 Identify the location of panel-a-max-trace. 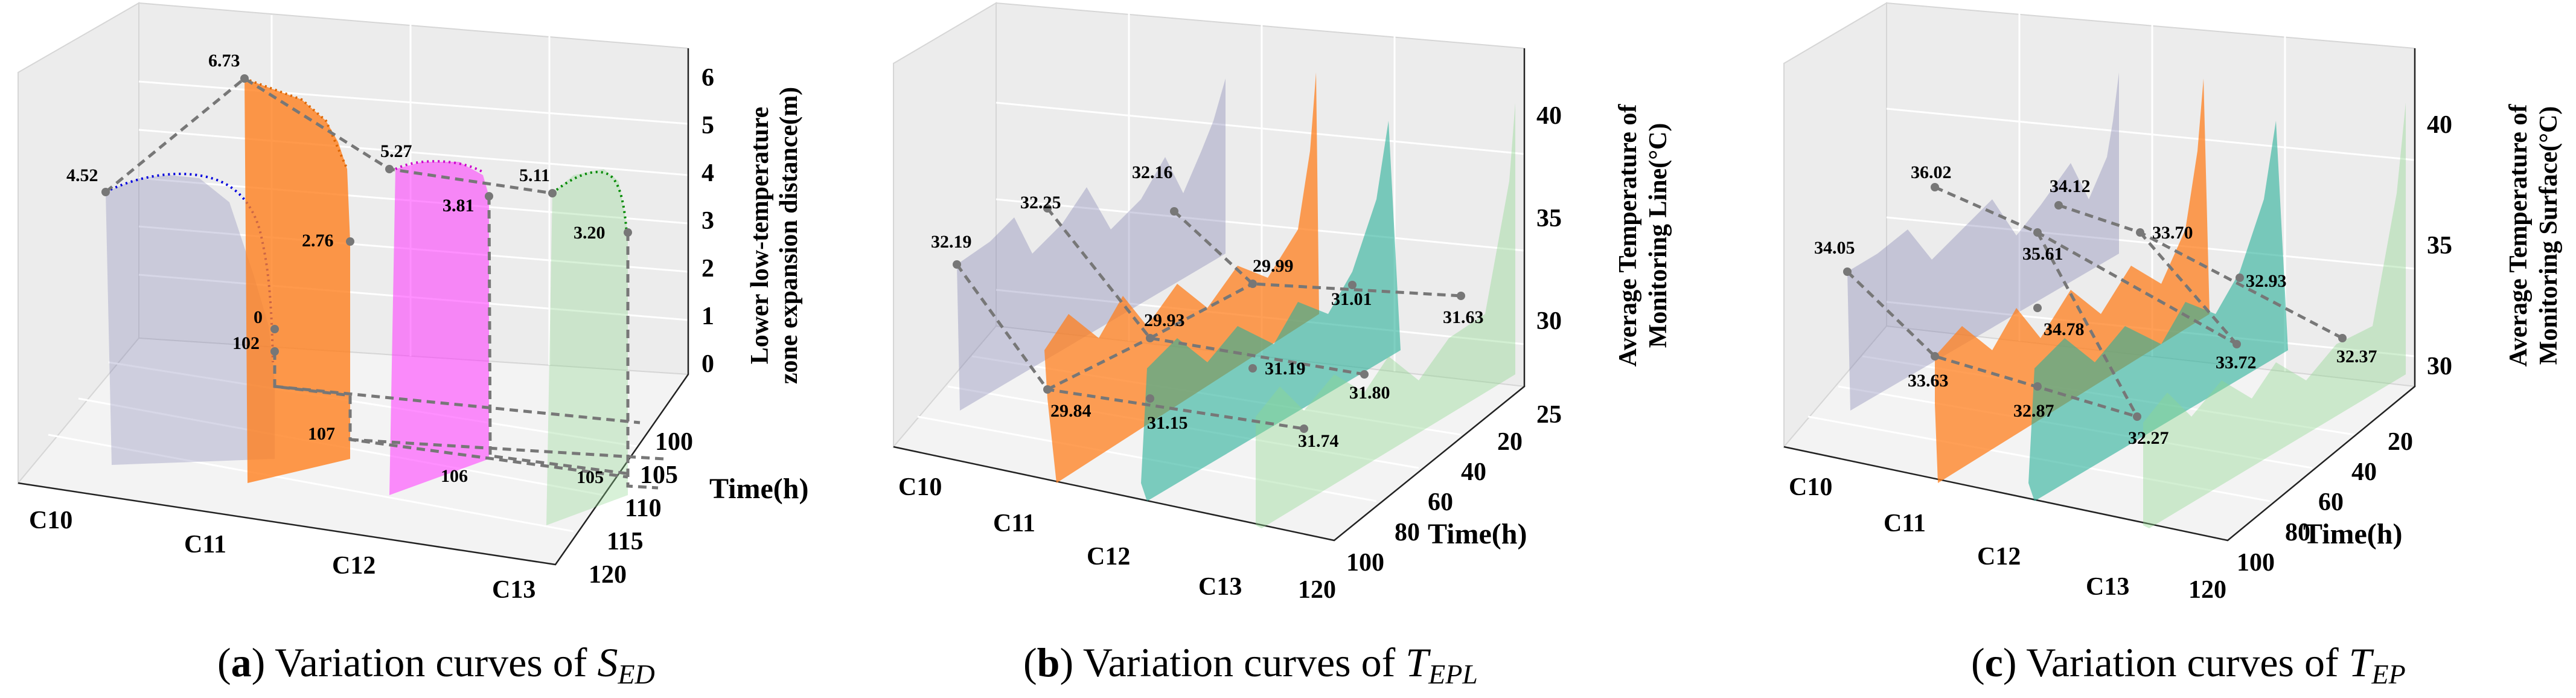
(328, 136).